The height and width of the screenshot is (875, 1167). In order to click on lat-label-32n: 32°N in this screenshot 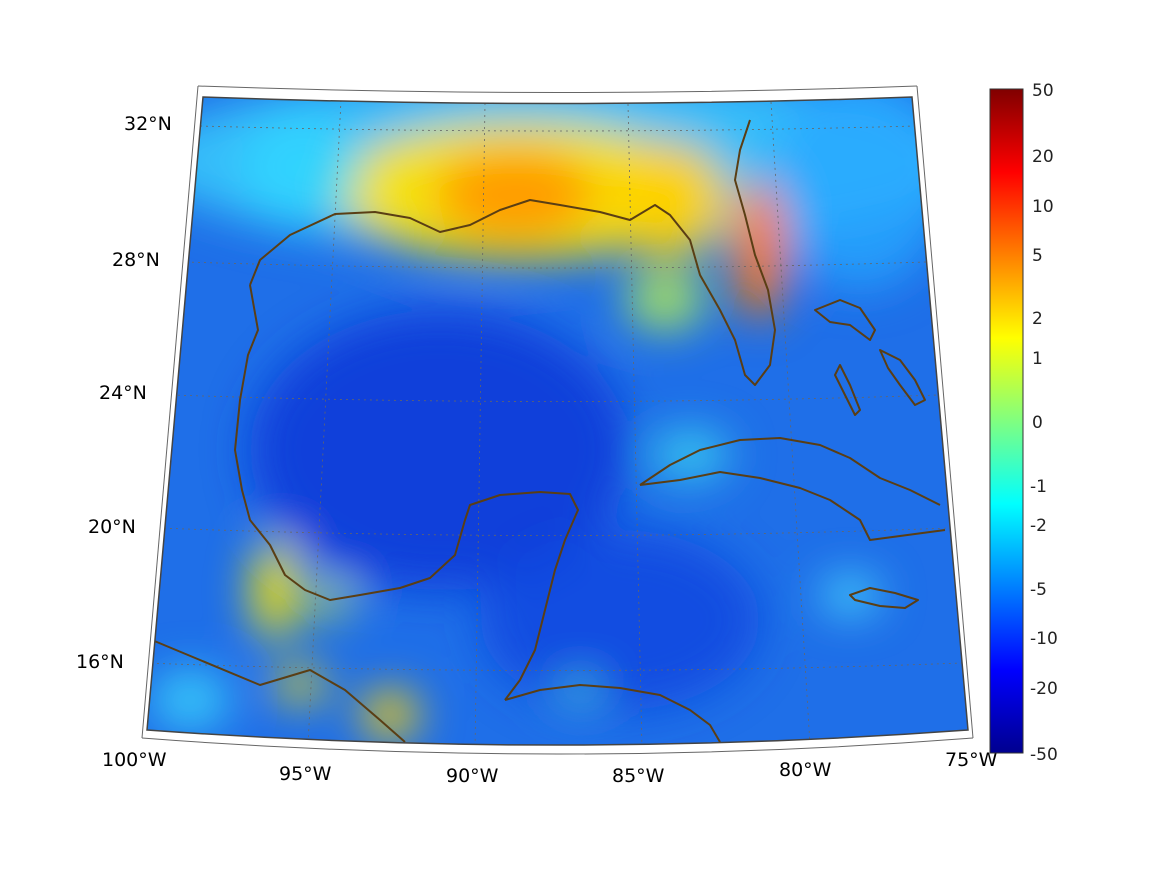, I will do `click(148, 124)`.